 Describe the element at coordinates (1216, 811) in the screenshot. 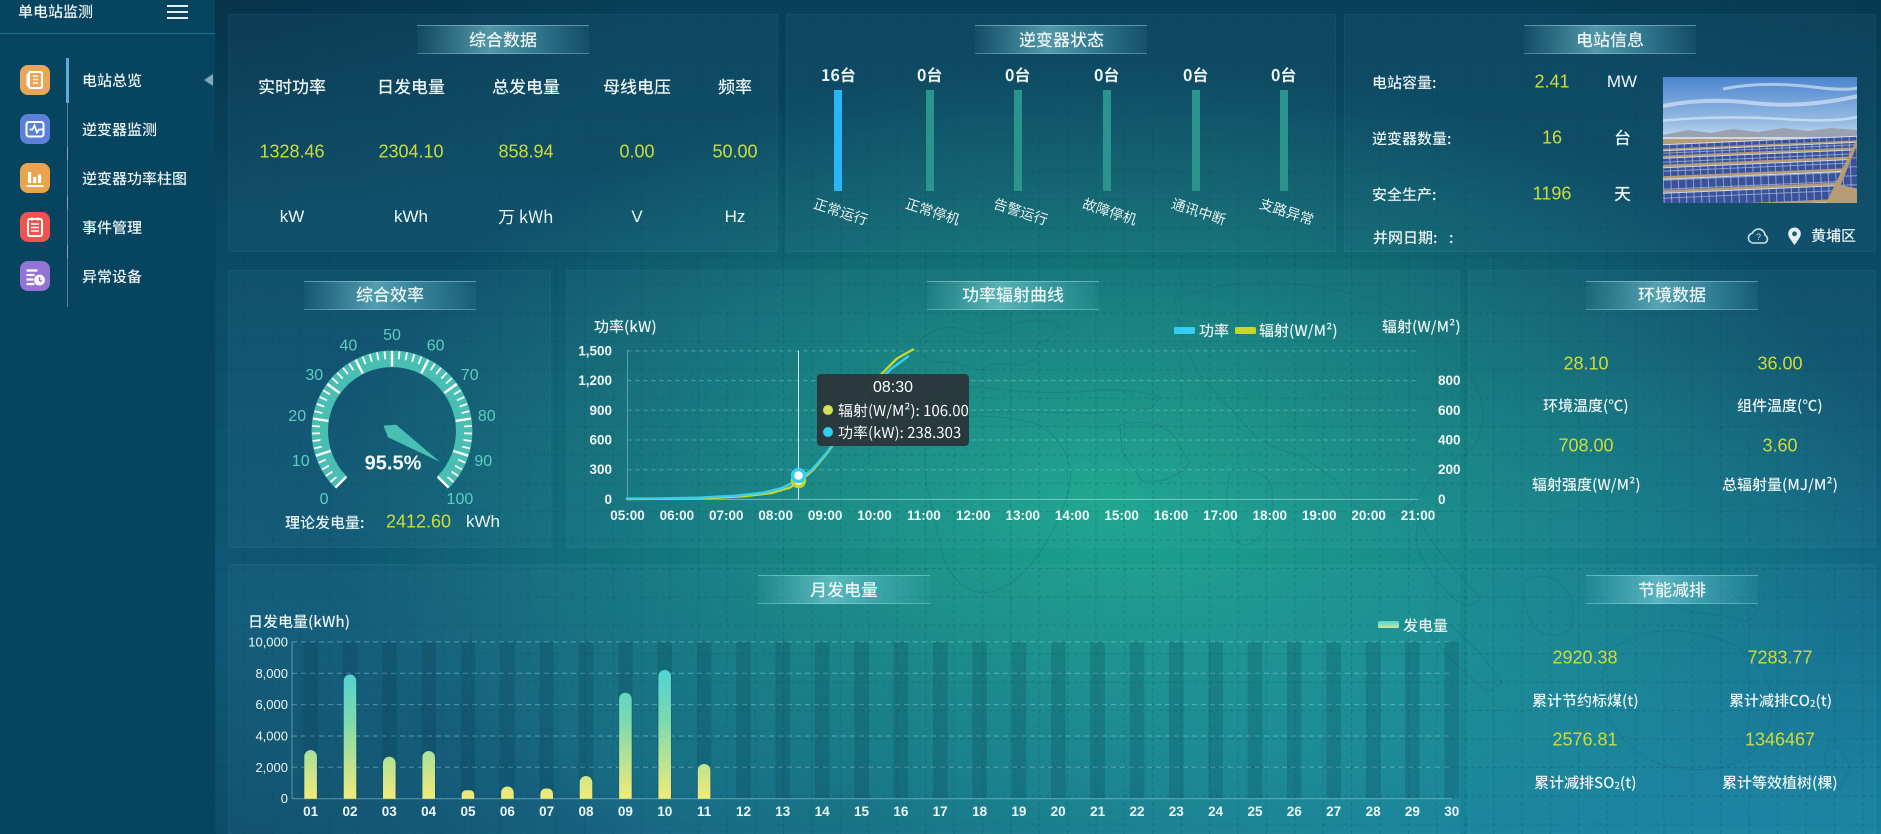

I see `svg-text: 24` at that location.